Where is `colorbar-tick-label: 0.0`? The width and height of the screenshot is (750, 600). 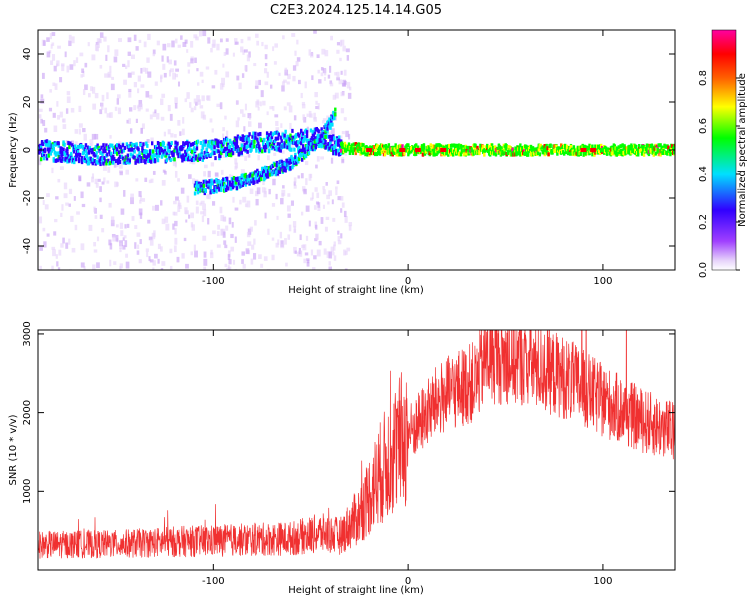 colorbar-tick-label: 0.0 is located at coordinates (703, 270).